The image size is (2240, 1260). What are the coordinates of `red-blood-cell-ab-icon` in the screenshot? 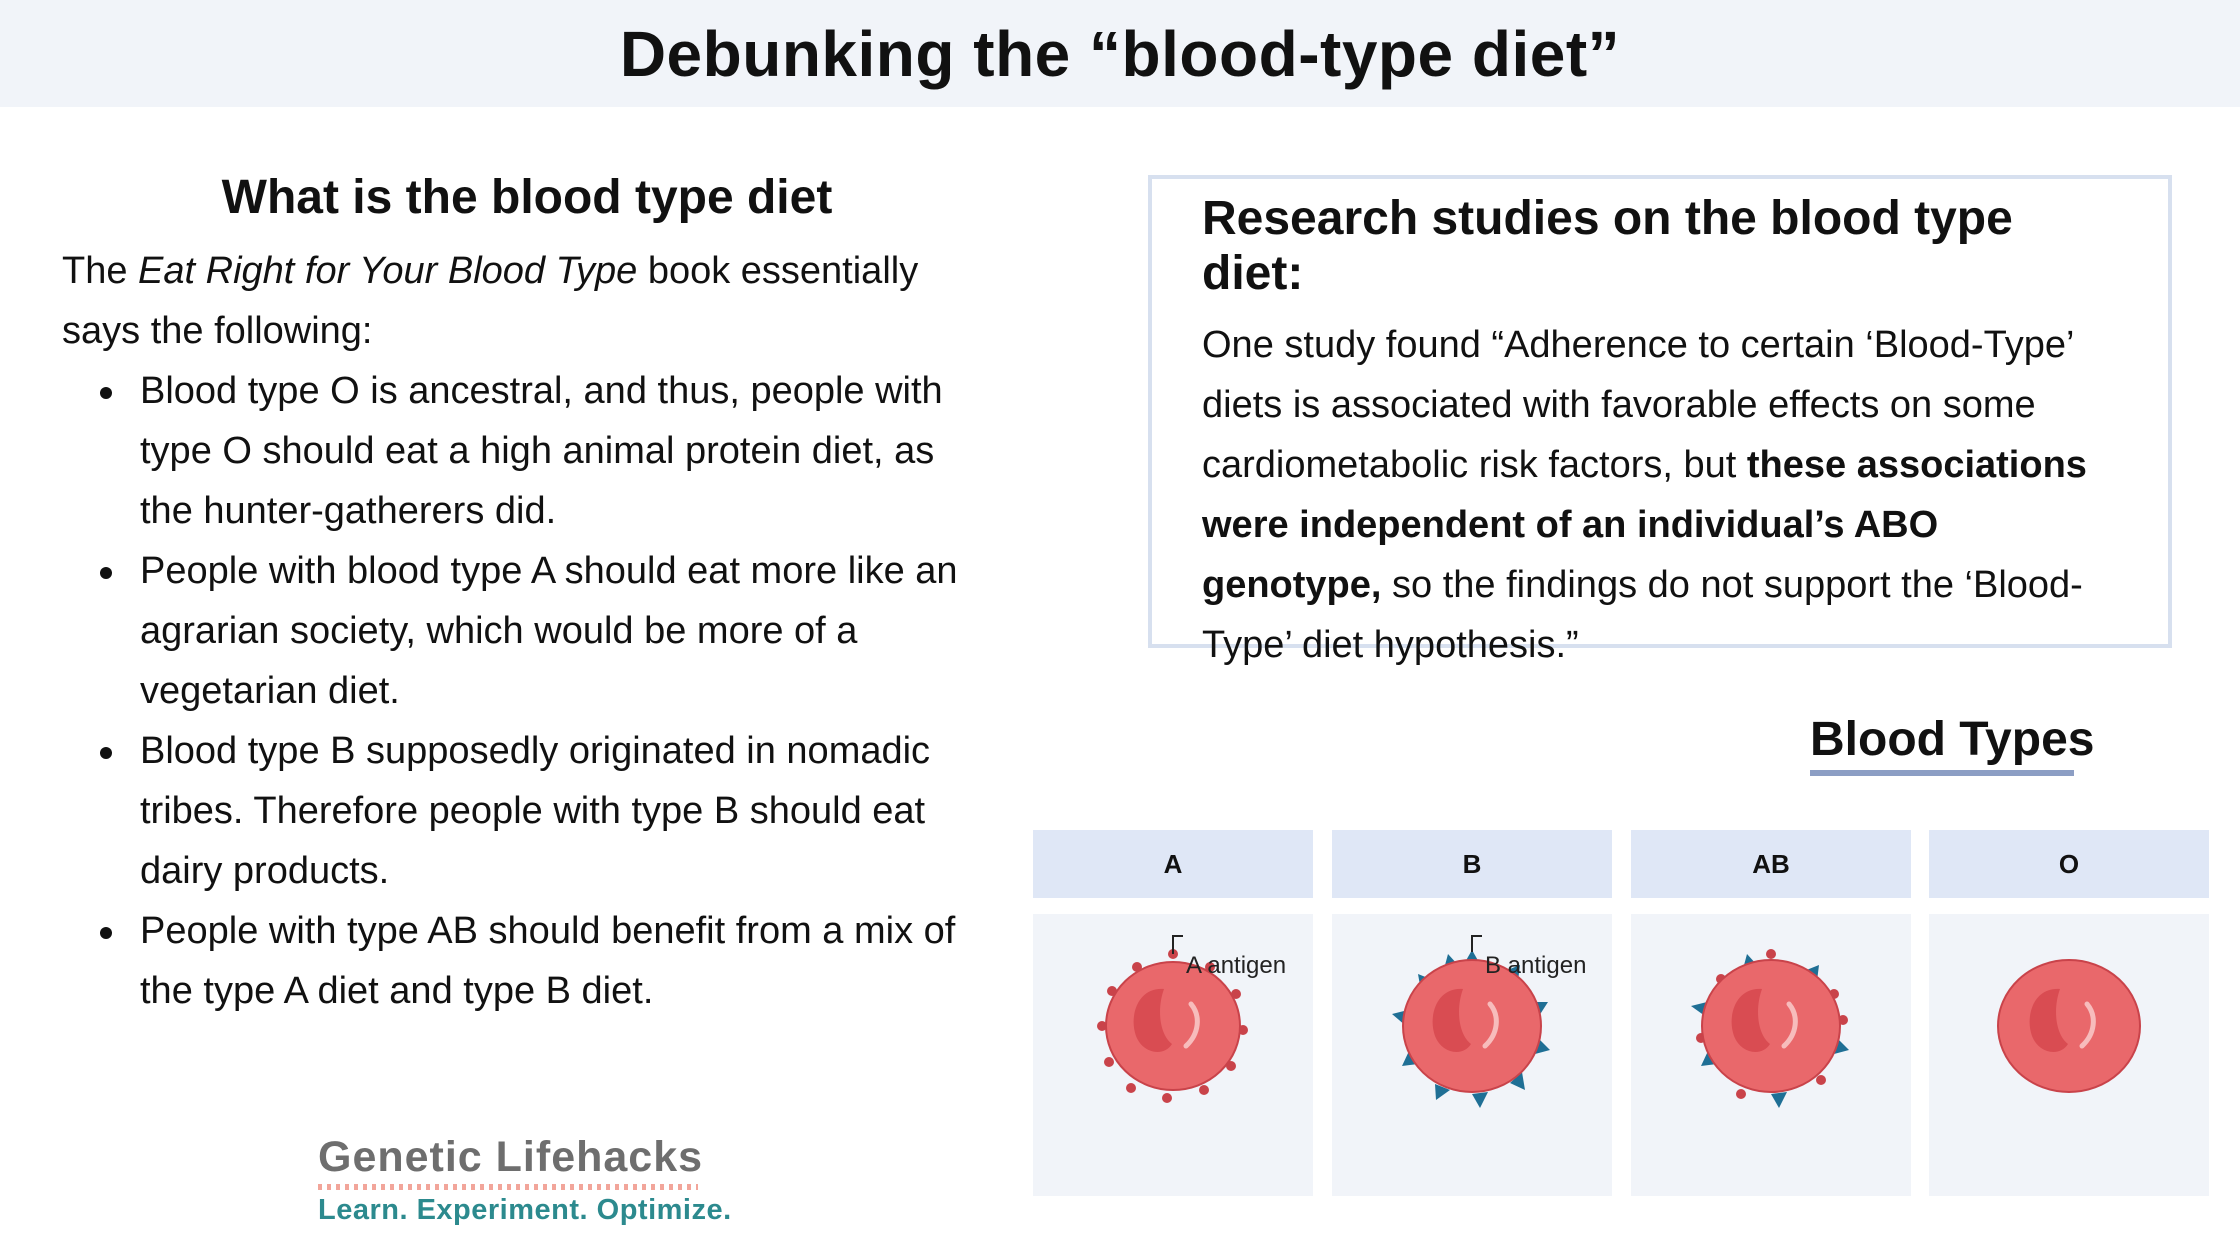 It's located at (1770, 1028).